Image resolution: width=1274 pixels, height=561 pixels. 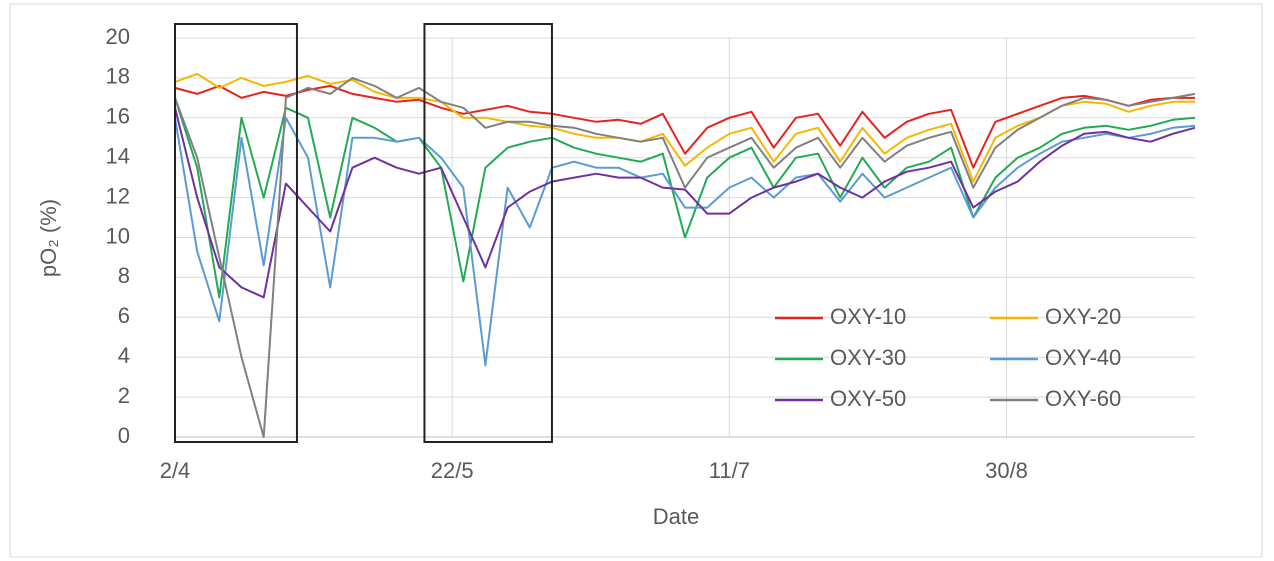 What do you see at coordinates (868, 357) in the screenshot?
I see `legend-label: OXY-30` at bounding box center [868, 357].